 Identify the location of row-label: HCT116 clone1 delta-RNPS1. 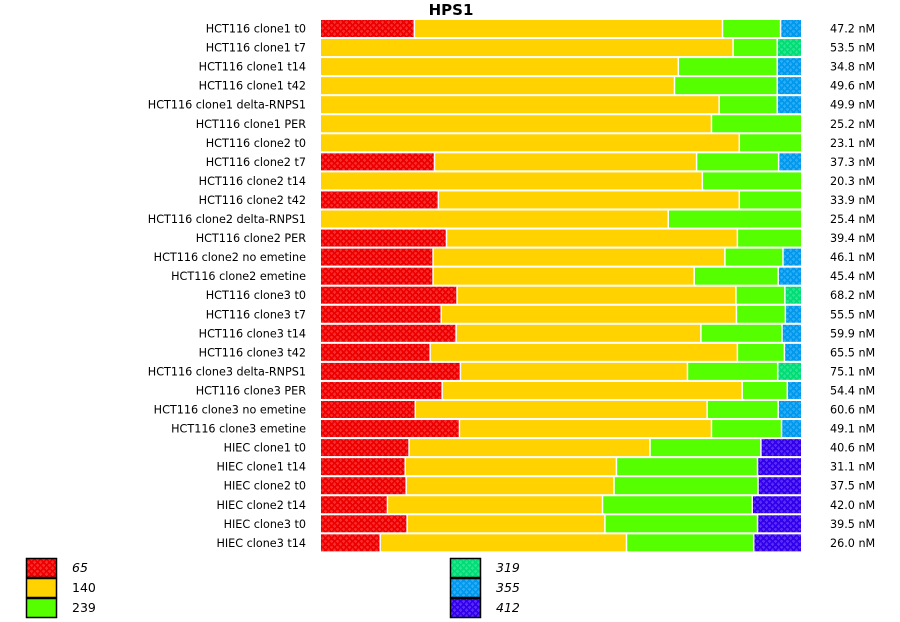
(227, 105).